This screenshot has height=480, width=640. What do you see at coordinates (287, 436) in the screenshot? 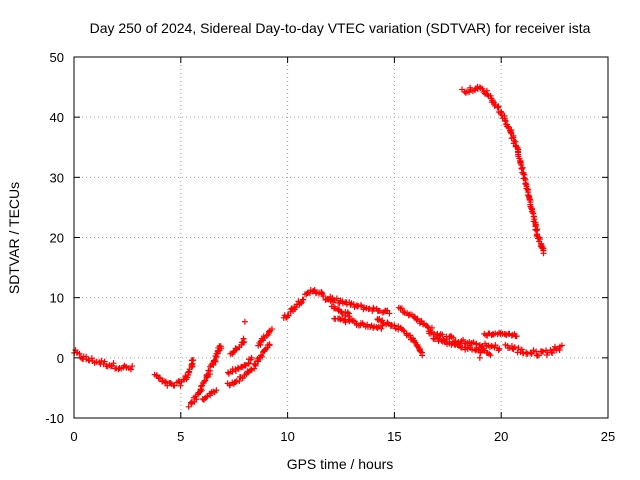
I see `x-tick-label: 10` at bounding box center [287, 436].